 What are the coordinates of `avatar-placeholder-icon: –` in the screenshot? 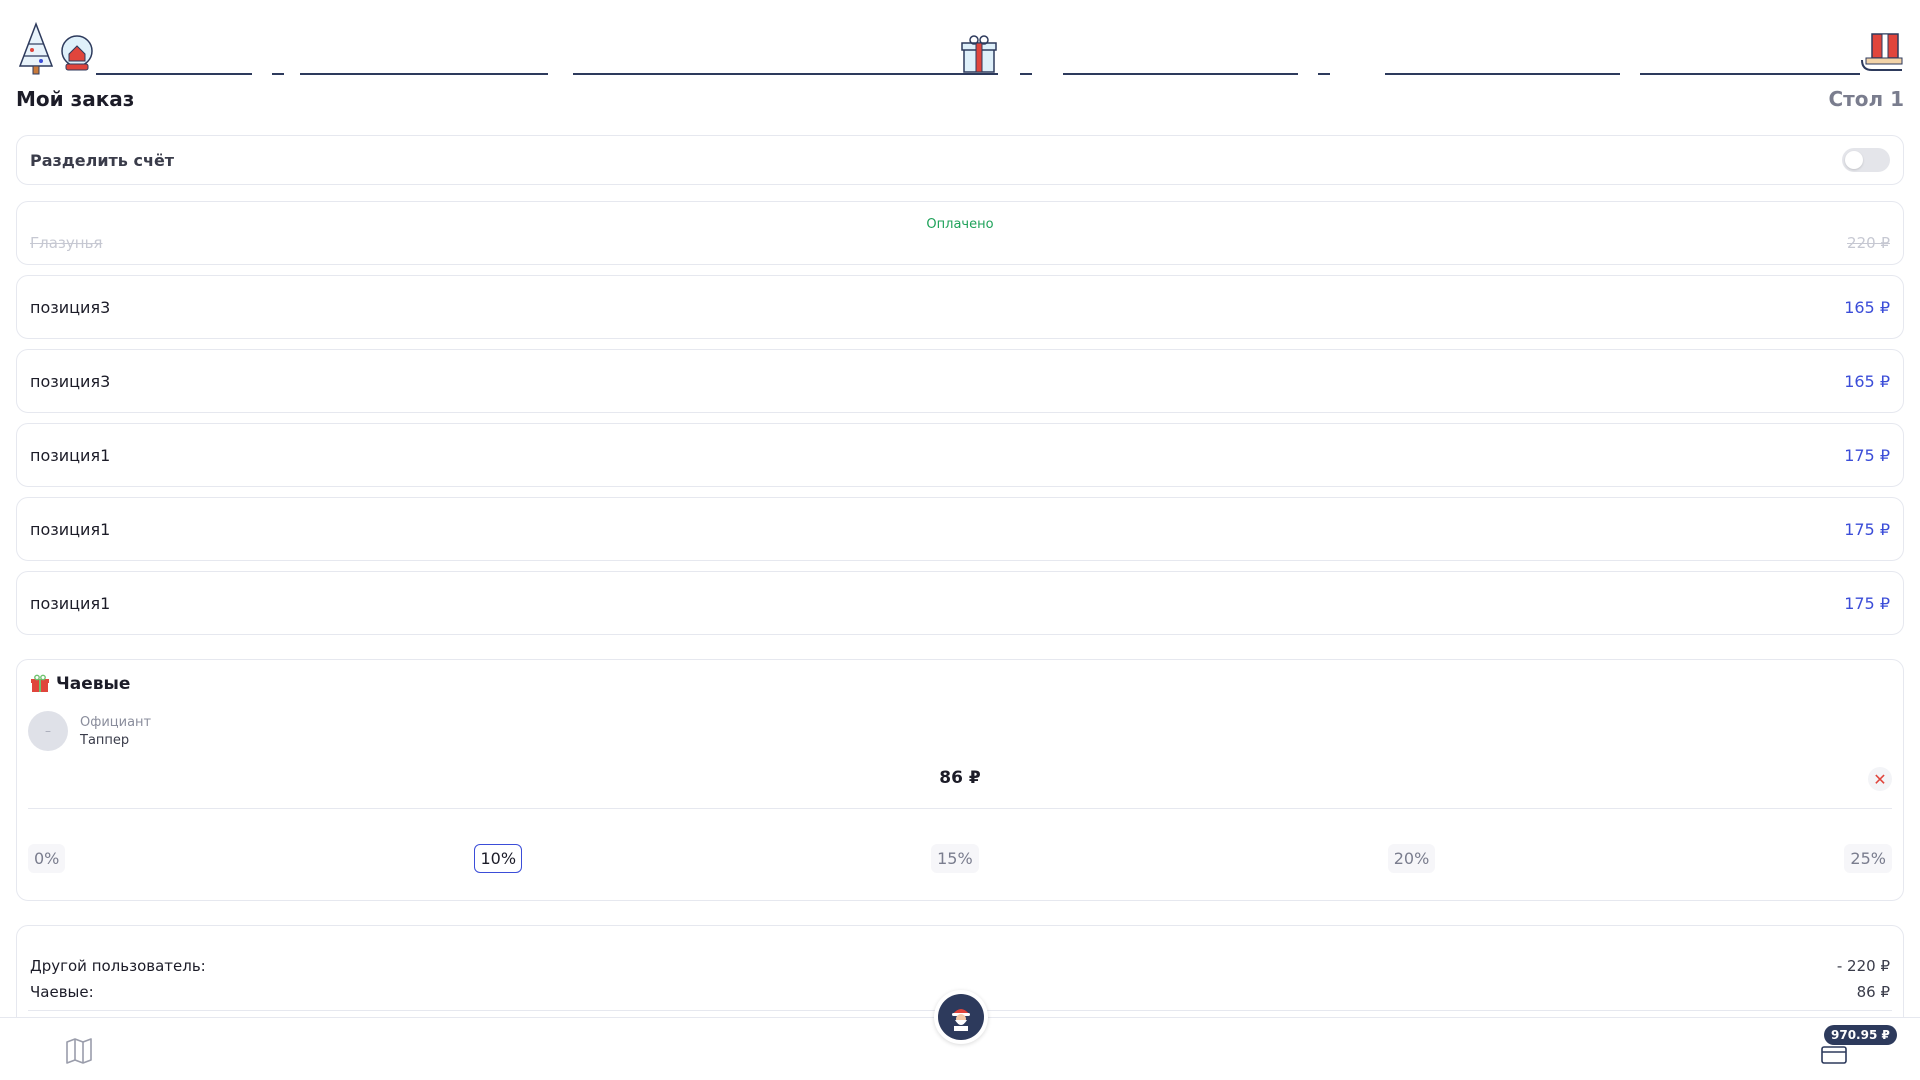 It's located at (48, 731).